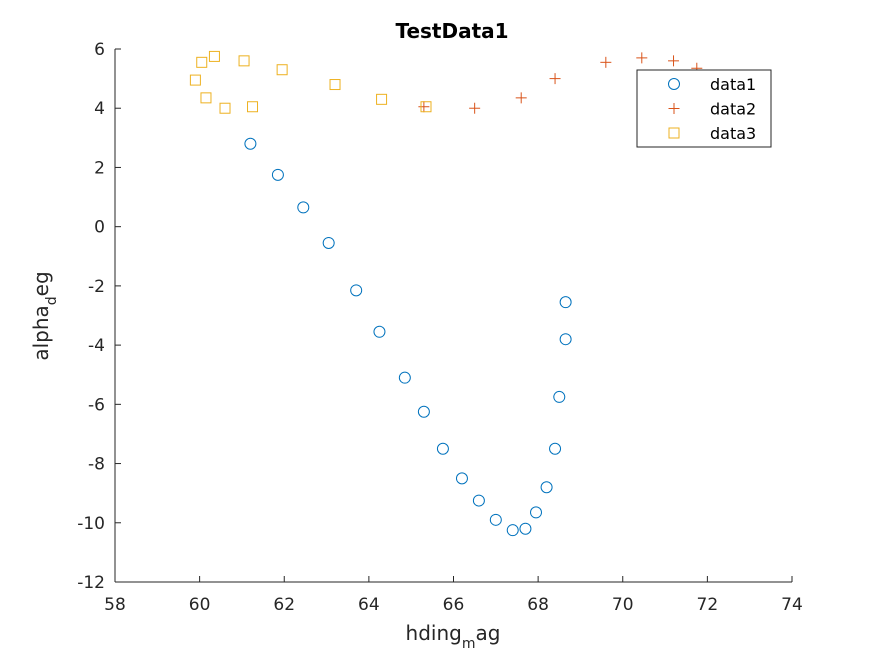 The image size is (875, 656). What do you see at coordinates (96, 346) in the screenshot?
I see `y-tick-label: -4` at bounding box center [96, 346].